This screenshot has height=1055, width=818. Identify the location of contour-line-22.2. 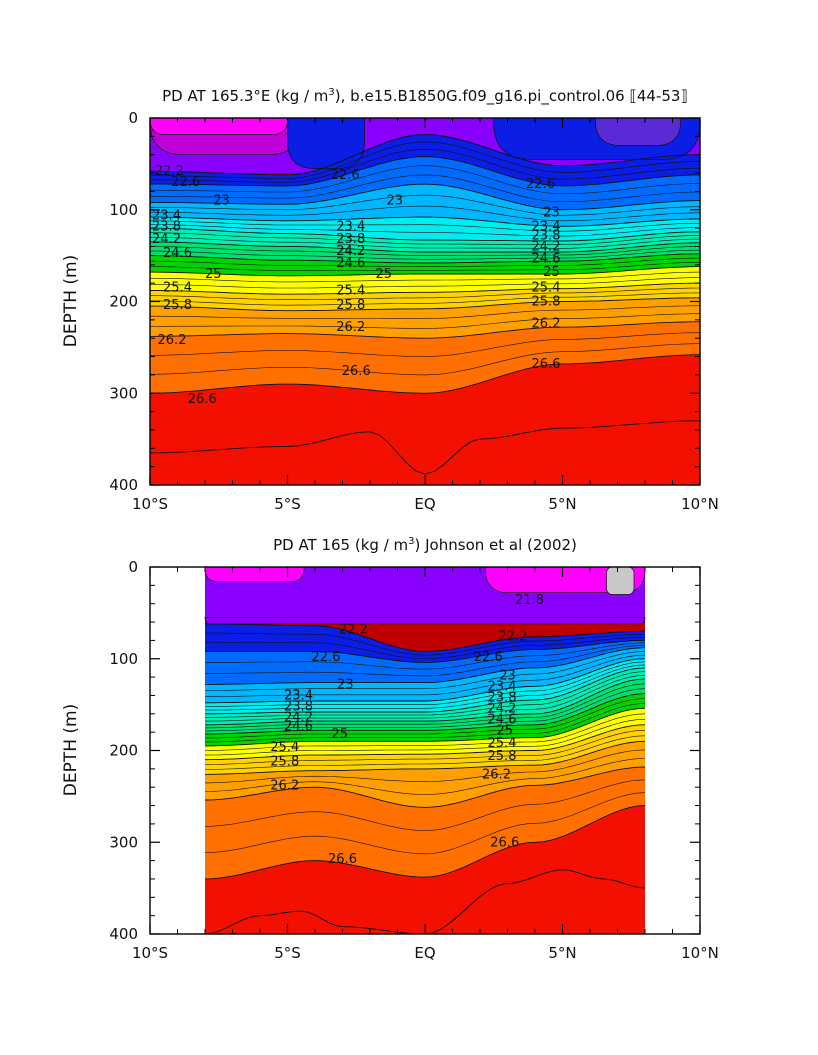
(425, 155).